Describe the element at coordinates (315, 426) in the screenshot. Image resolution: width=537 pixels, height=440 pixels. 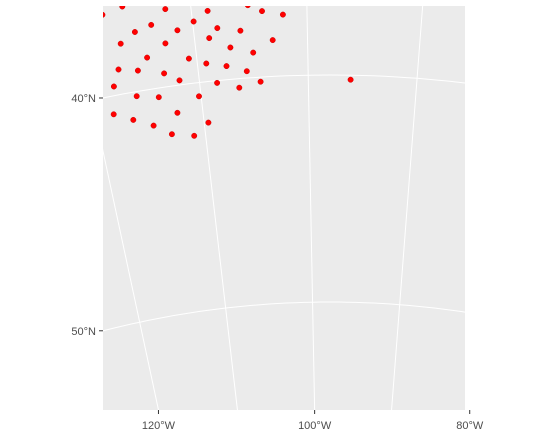
I see `lon-tick-label: 100°W` at that location.